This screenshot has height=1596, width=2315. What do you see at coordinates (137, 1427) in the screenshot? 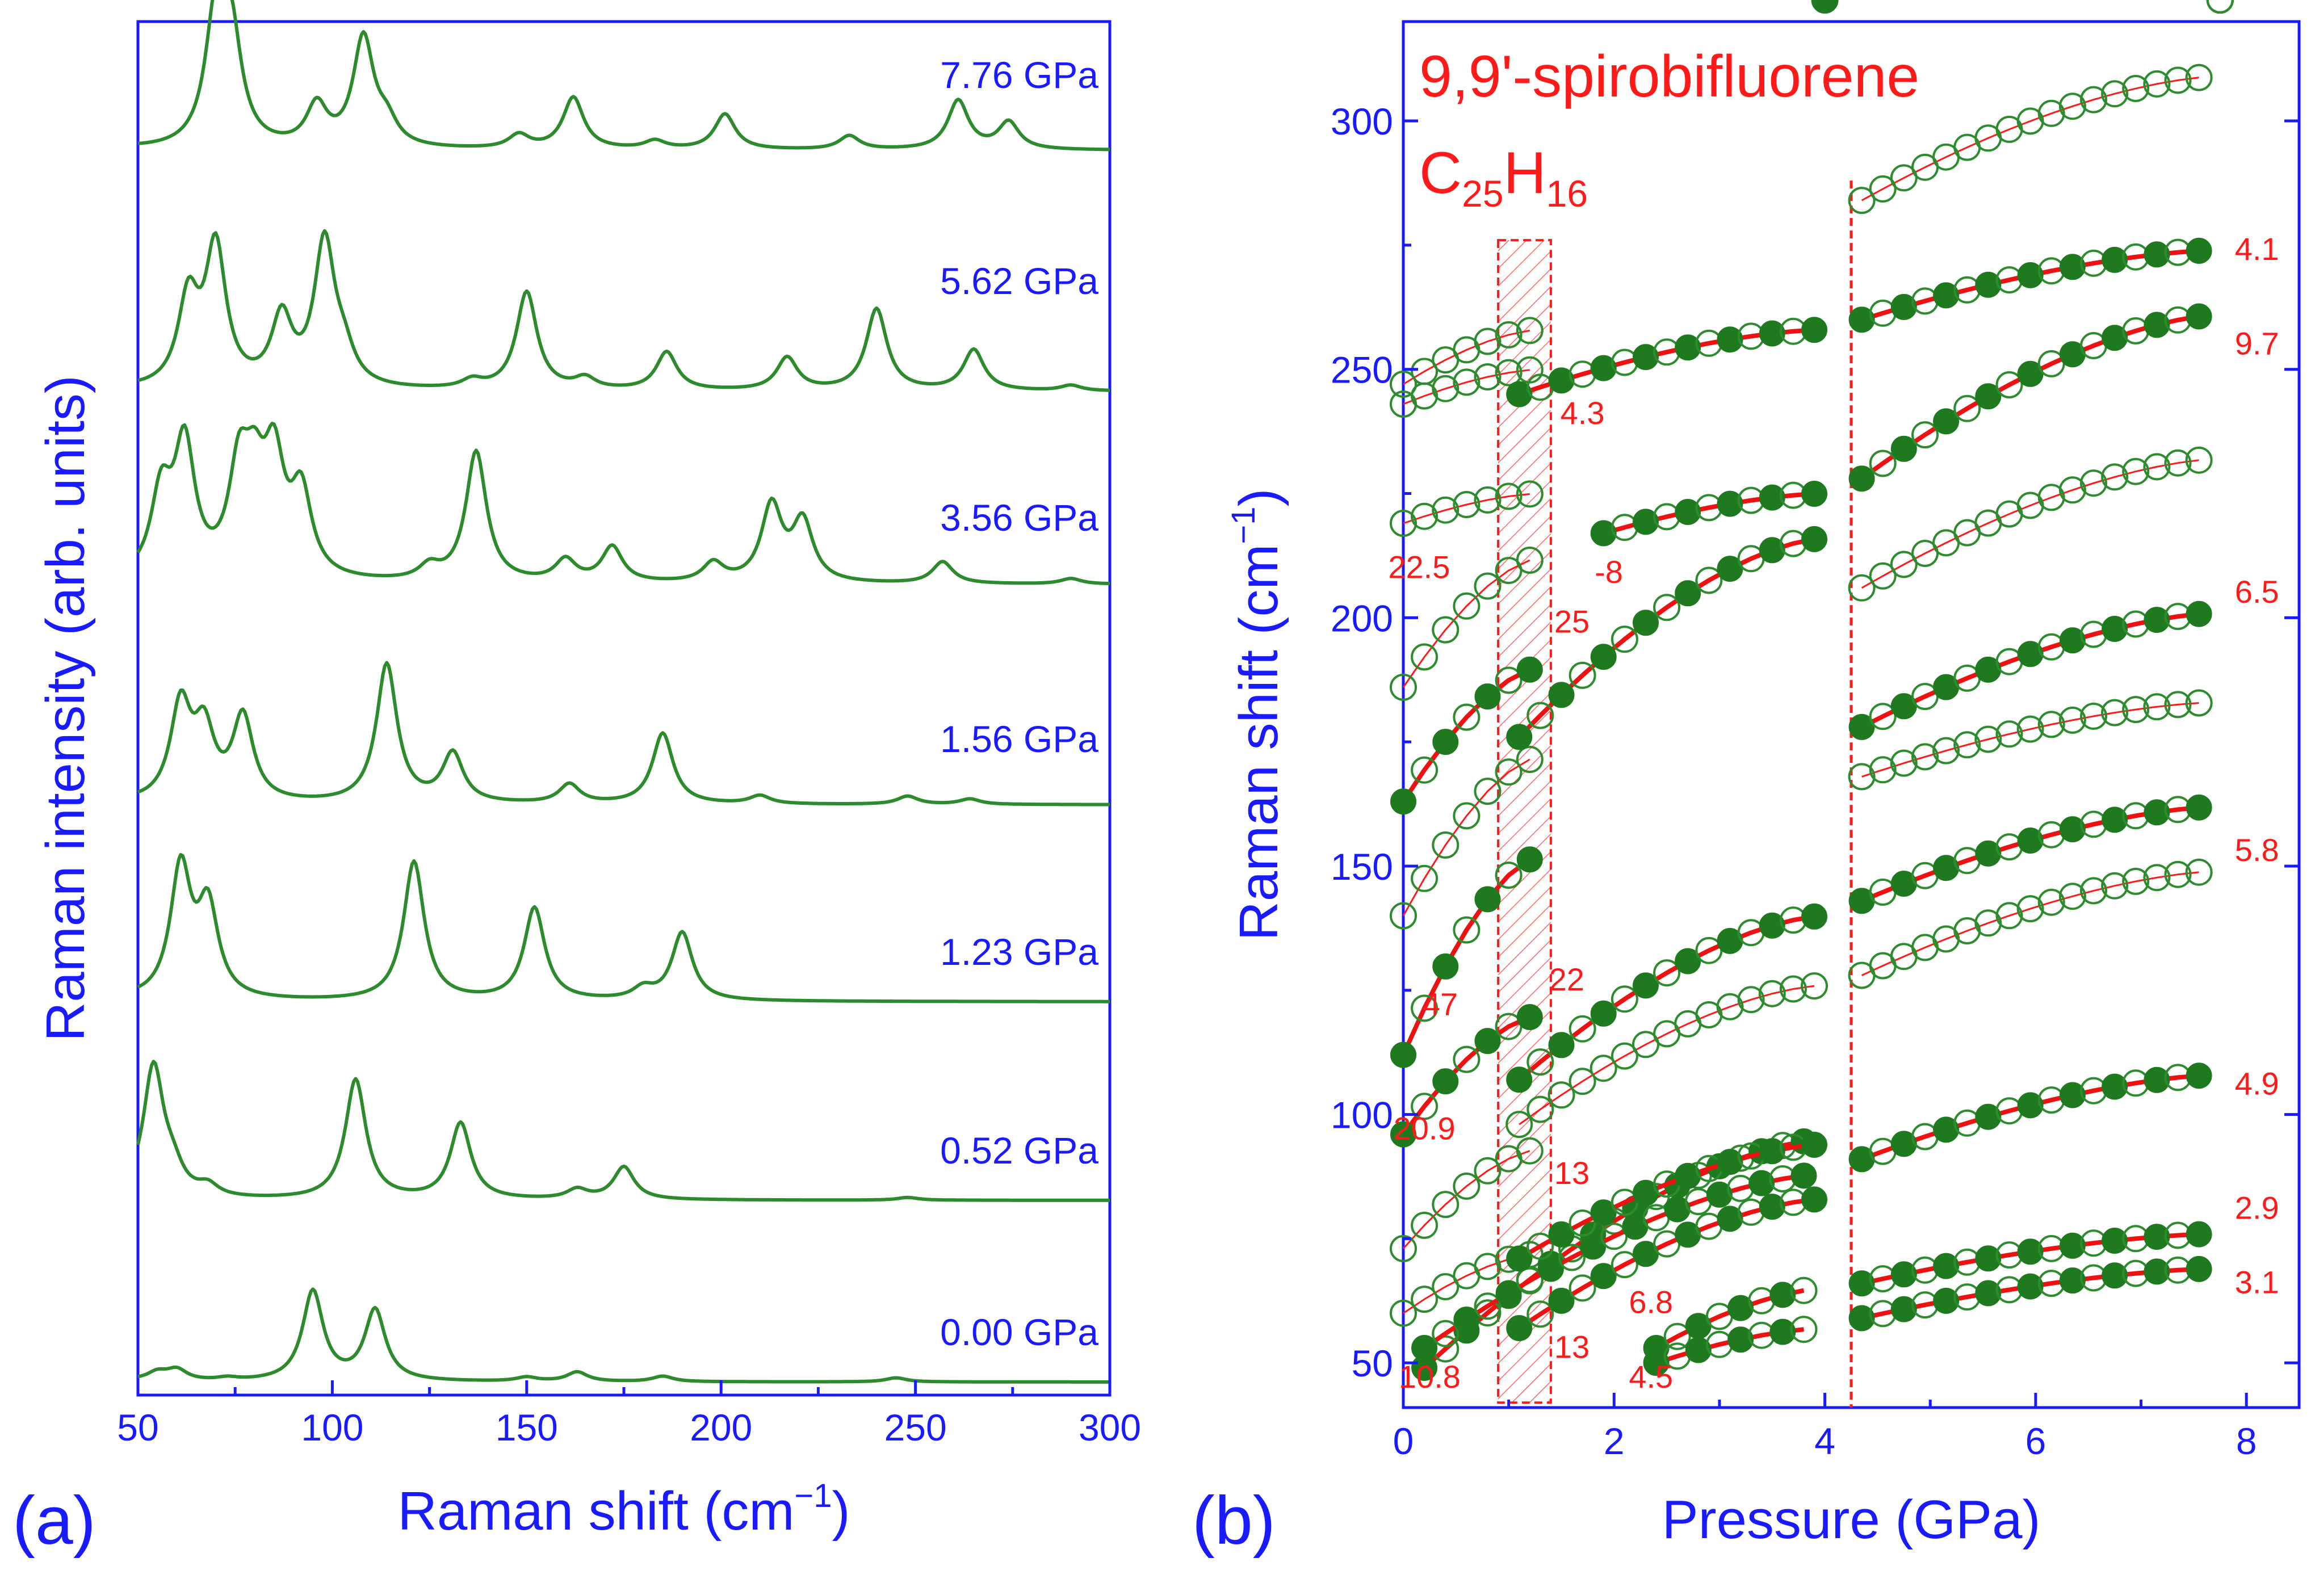
I see `a-x-tick-label: 50` at bounding box center [137, 1427].